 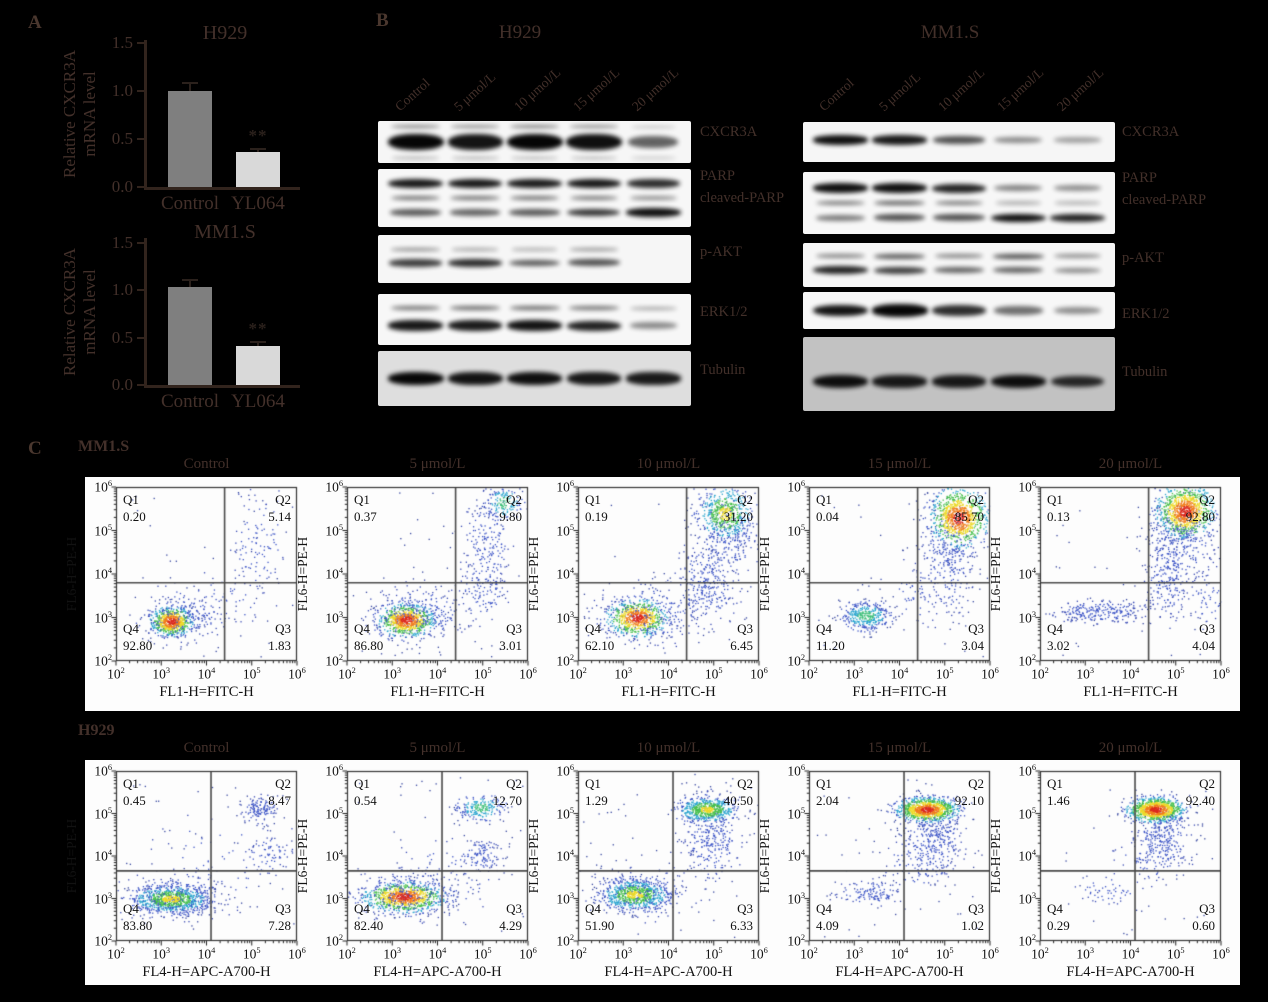 I want to click on y-tick-label: 10², so click(x=565, y=941).